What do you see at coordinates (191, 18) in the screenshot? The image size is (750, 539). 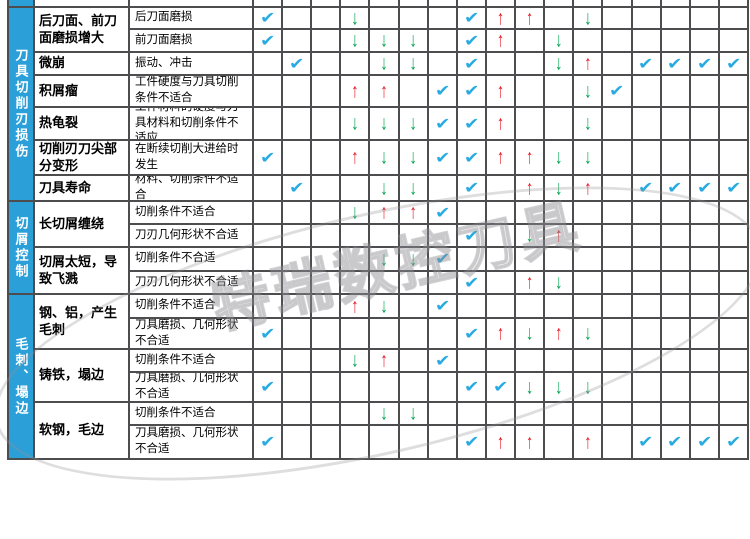 I see `cause-cell: 后刀面磨损` at bounding box center [191, 18].